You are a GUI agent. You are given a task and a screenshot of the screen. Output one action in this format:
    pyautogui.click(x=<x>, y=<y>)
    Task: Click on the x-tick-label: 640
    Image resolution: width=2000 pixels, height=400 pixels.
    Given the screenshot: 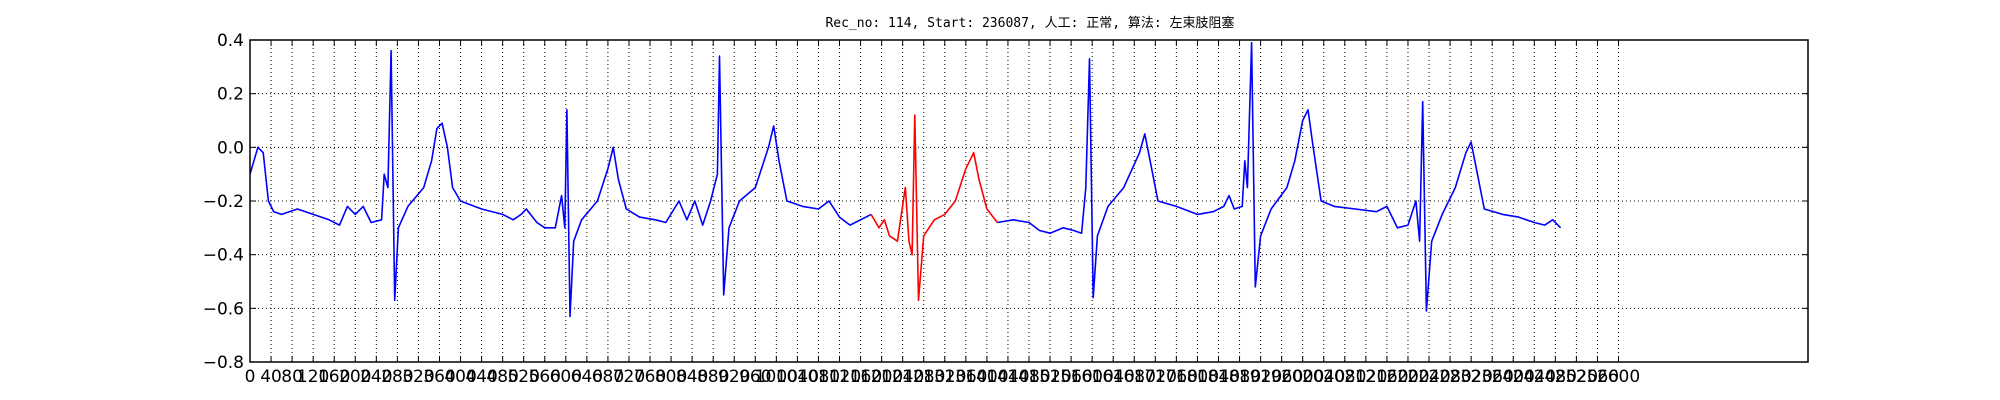 What is the action you would take?
    pyautogui.click(x=587, y=377)
    